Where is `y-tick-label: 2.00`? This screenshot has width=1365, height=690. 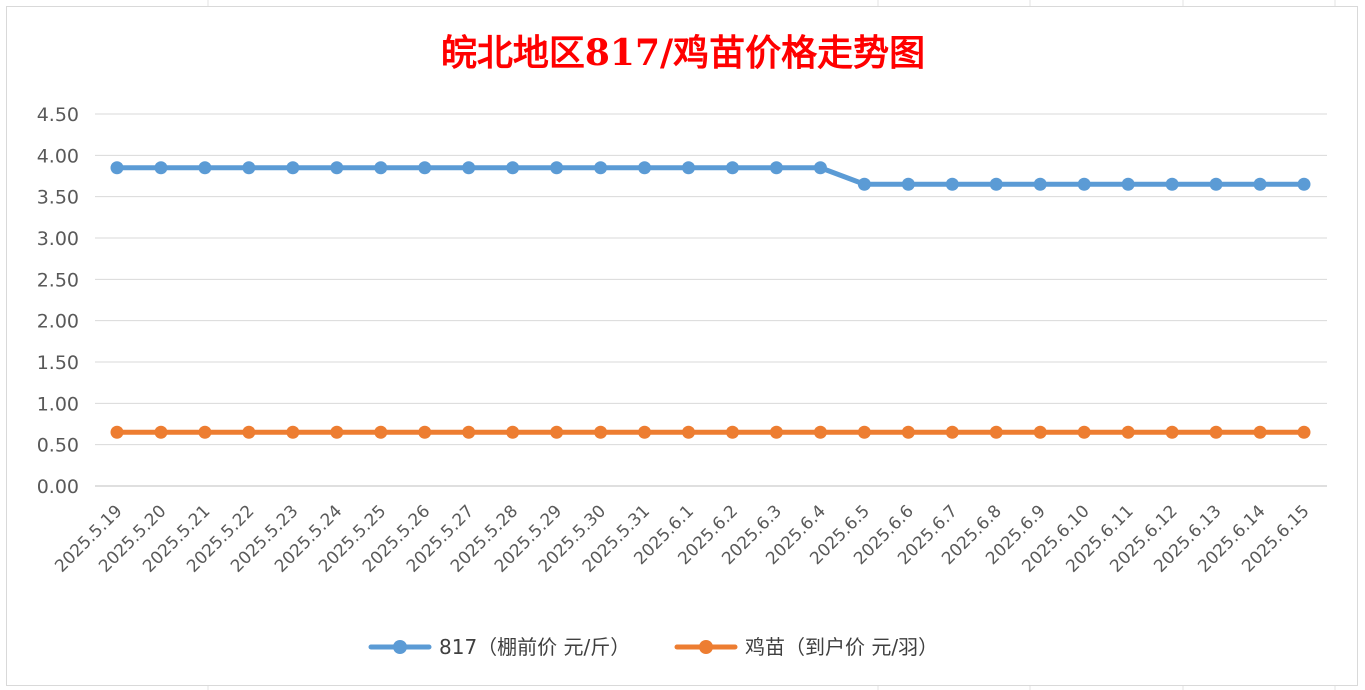 y-tick-label: 2.00 is located at coordinates (58, 322).